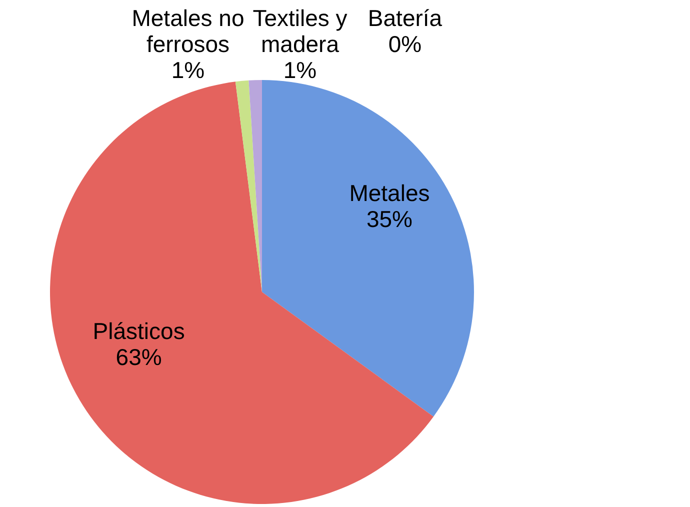 This screenshot has width=690, height=507. Describe the element at coordinates (139, 357) in the screenshot. I see `data-label: 63%` at that location.